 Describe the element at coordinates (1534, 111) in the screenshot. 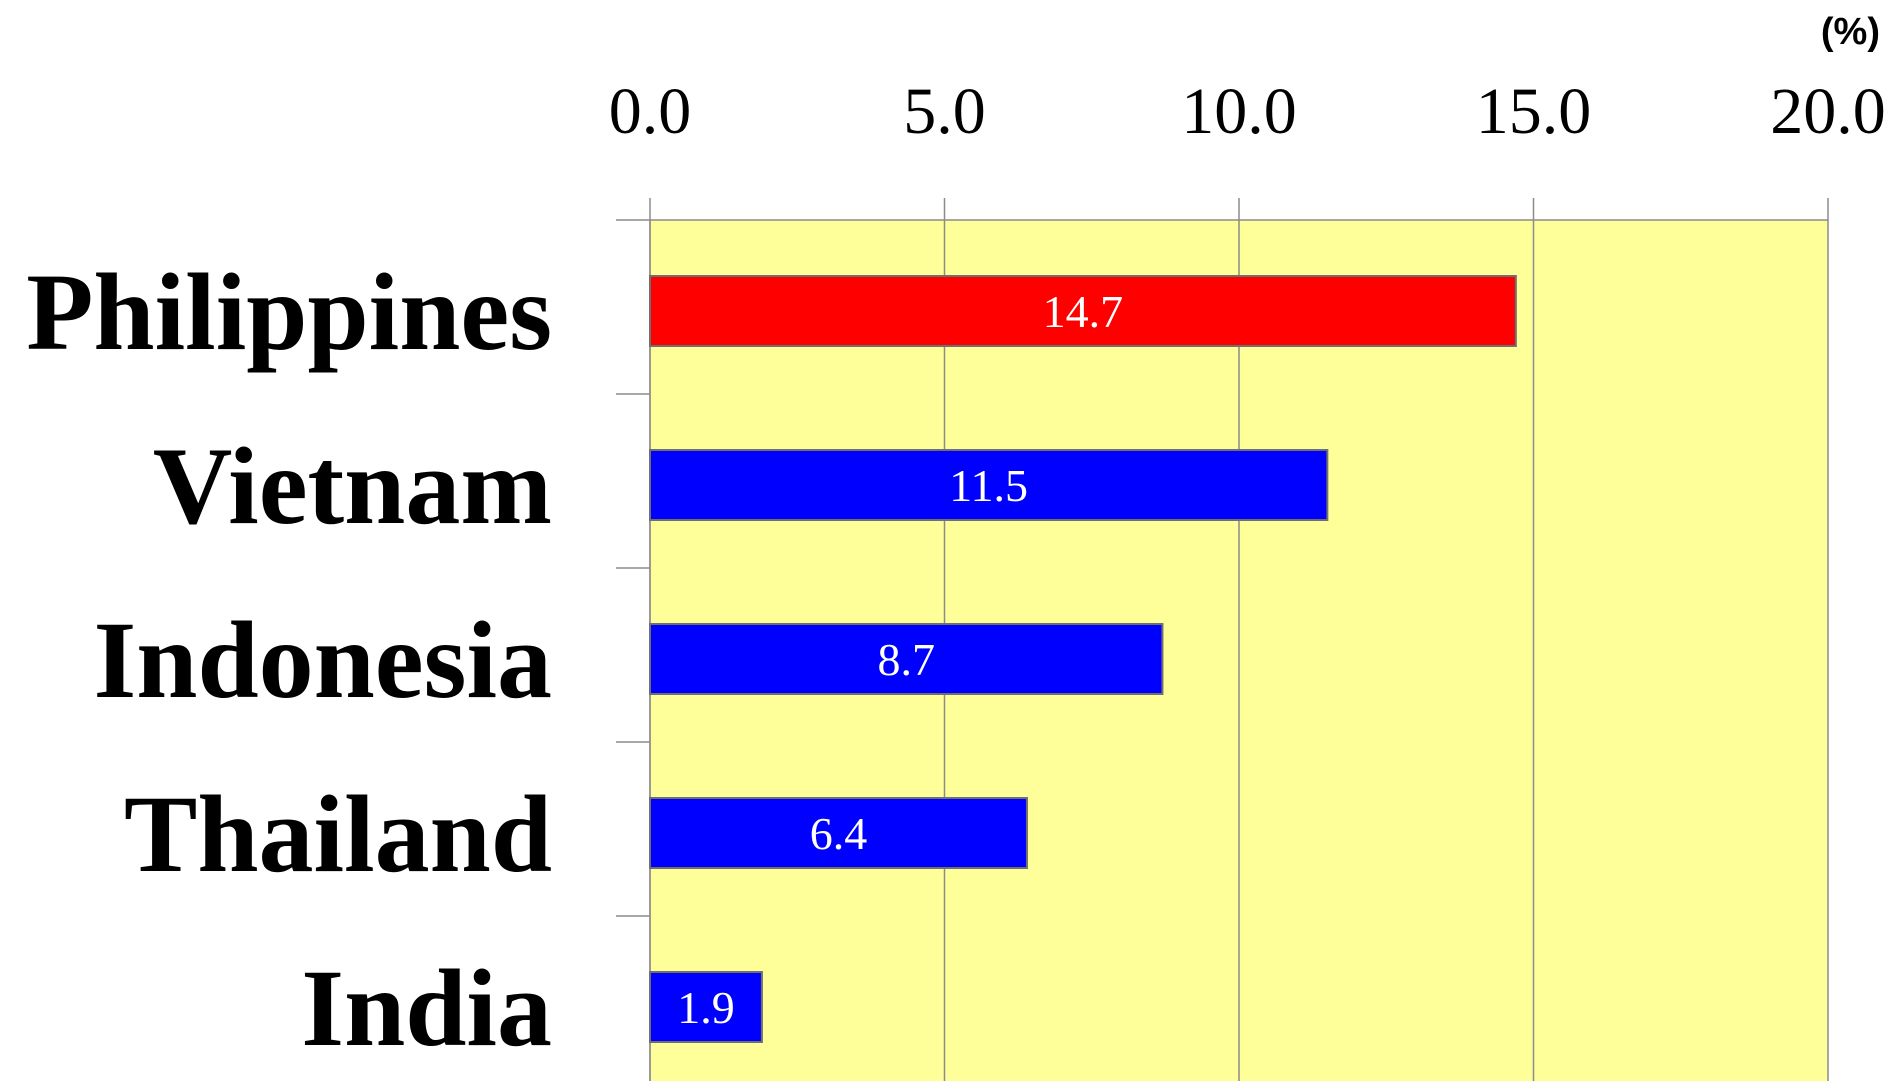

I see `x-tick-label: 15.0` at that location.